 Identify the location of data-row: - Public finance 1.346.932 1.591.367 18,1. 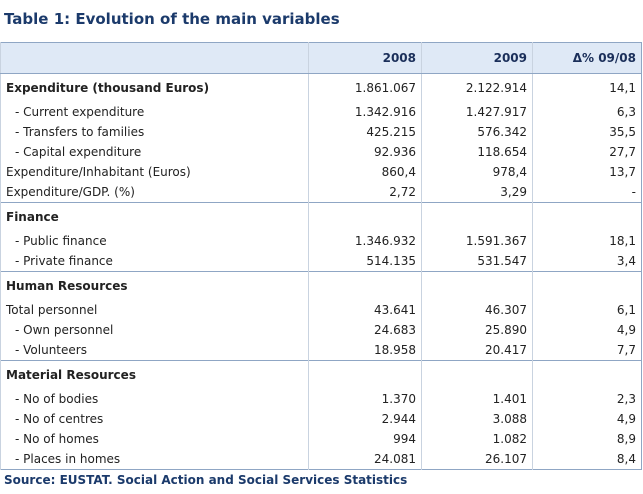
(321, 241).